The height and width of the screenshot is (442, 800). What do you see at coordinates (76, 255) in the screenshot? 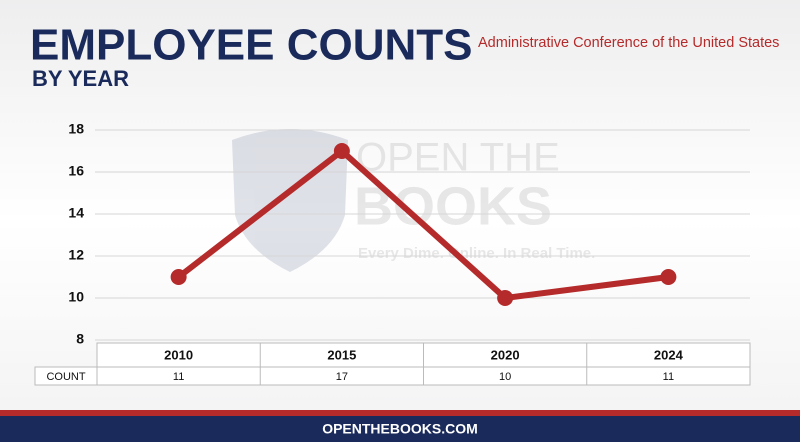
I see `y-tick-label: 12` at bounding box center [76, 255].